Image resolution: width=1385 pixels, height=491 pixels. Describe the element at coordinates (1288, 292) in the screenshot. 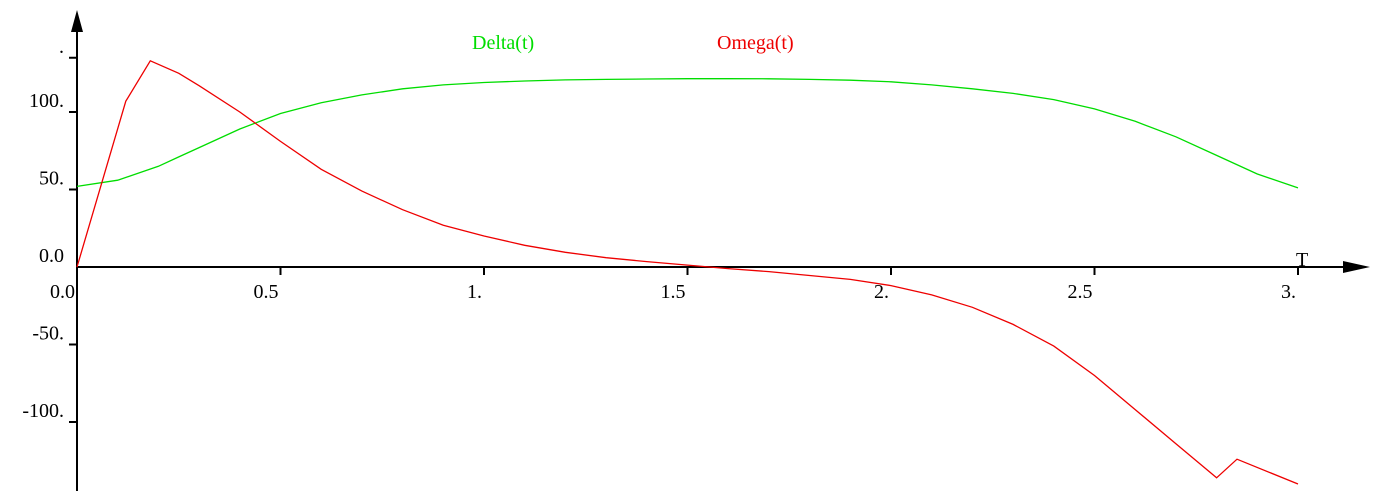

I see `x-tick-label: 3.` at that location.